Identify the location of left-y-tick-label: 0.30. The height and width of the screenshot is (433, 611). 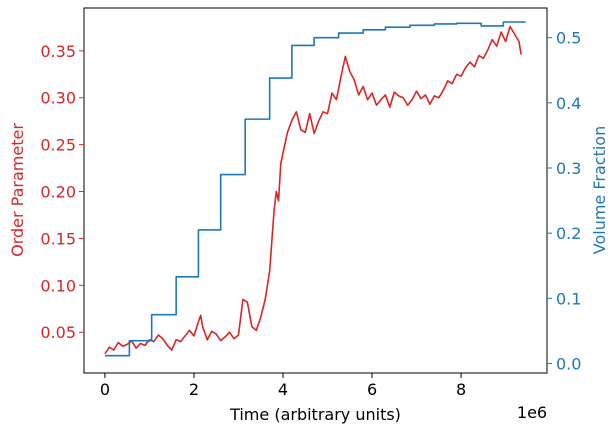
(58, 98).